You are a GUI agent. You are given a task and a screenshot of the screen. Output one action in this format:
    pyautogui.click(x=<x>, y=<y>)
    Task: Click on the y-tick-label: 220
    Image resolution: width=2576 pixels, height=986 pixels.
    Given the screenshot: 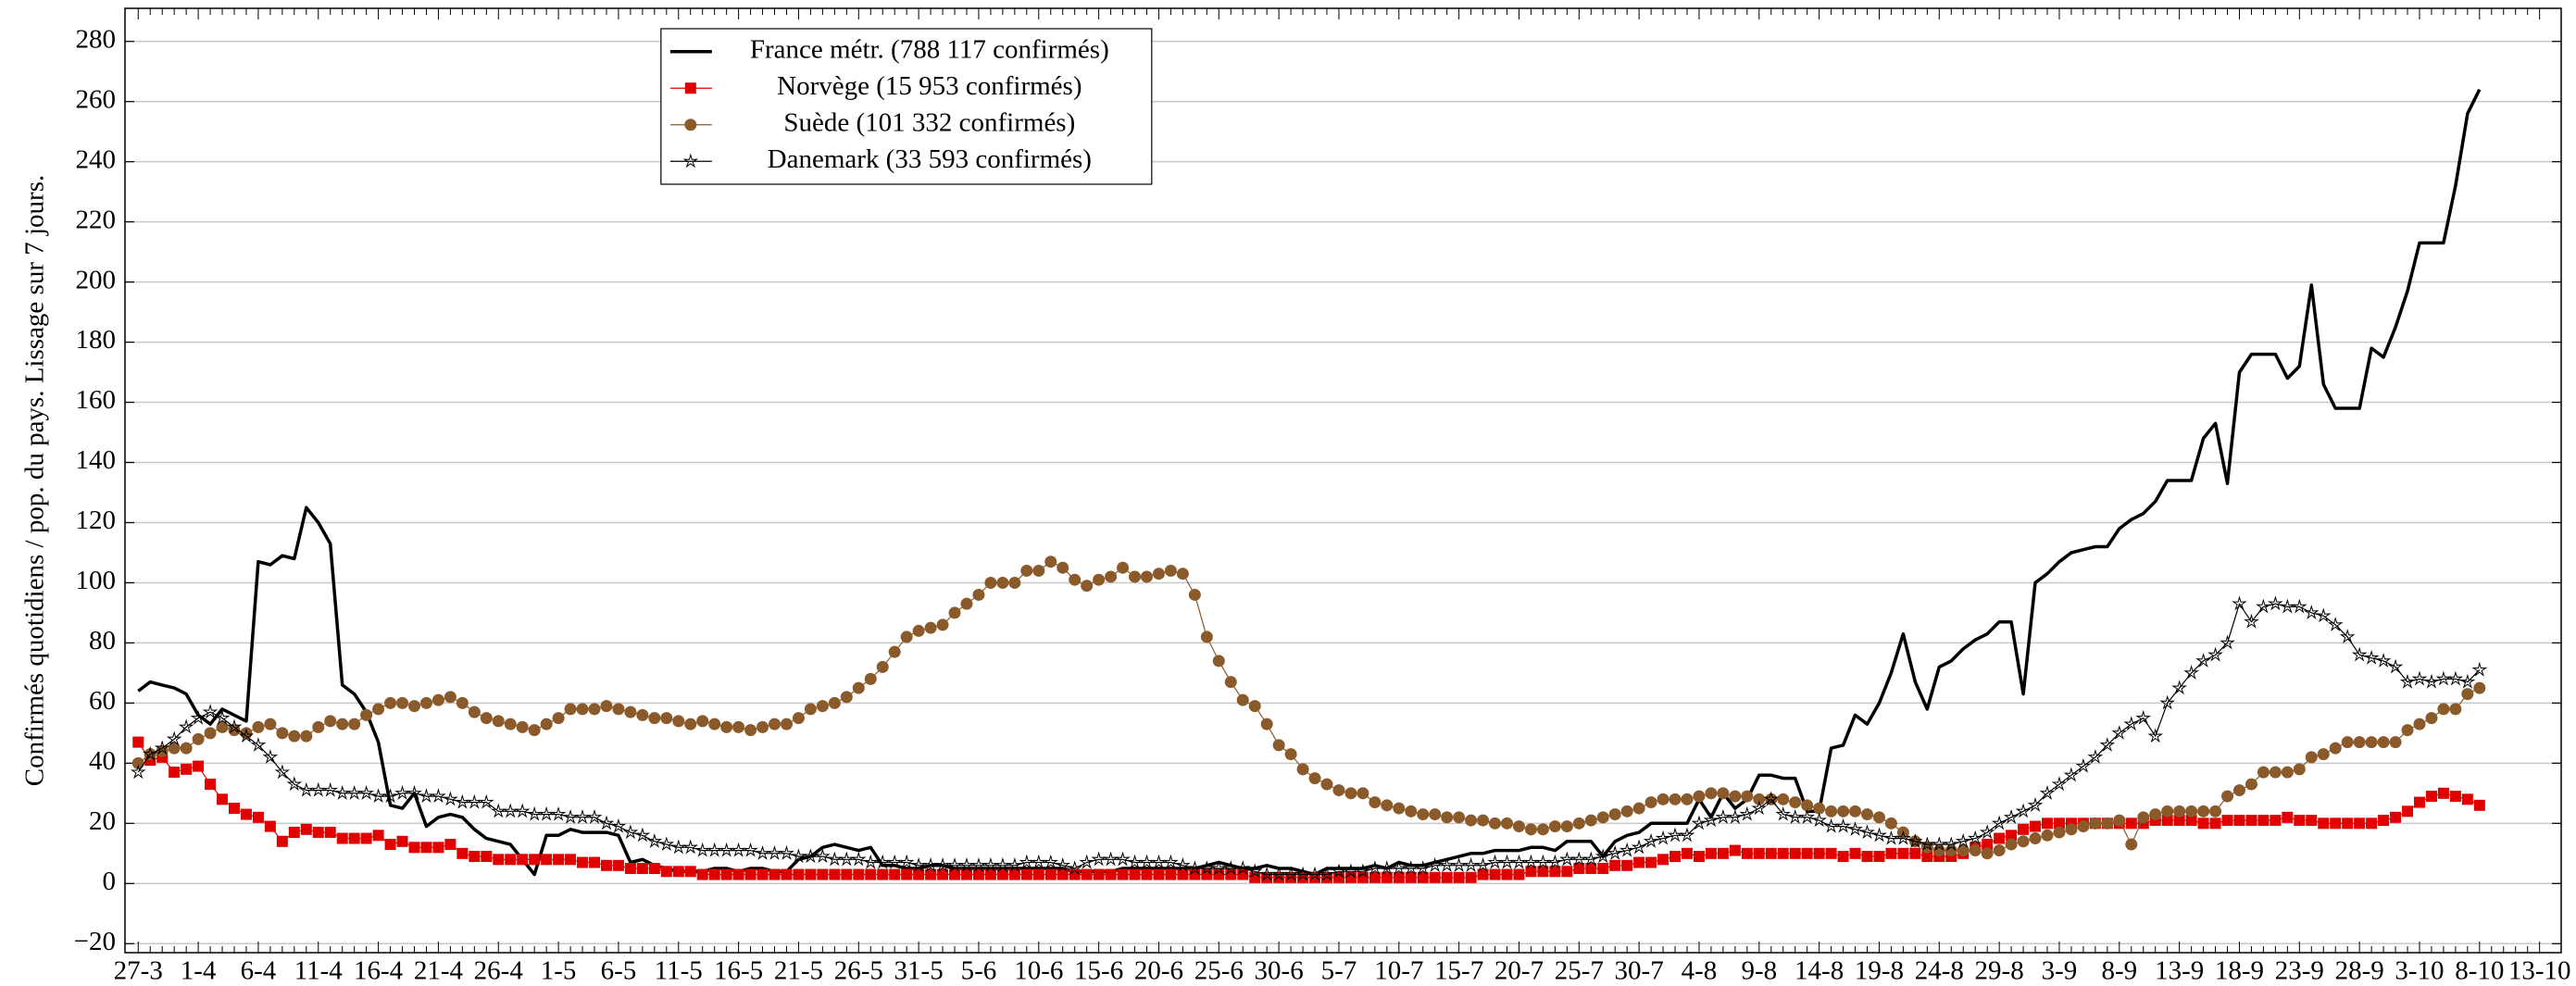 What is the action you would take?
    pyautogui.click(x=96, y=219)
    